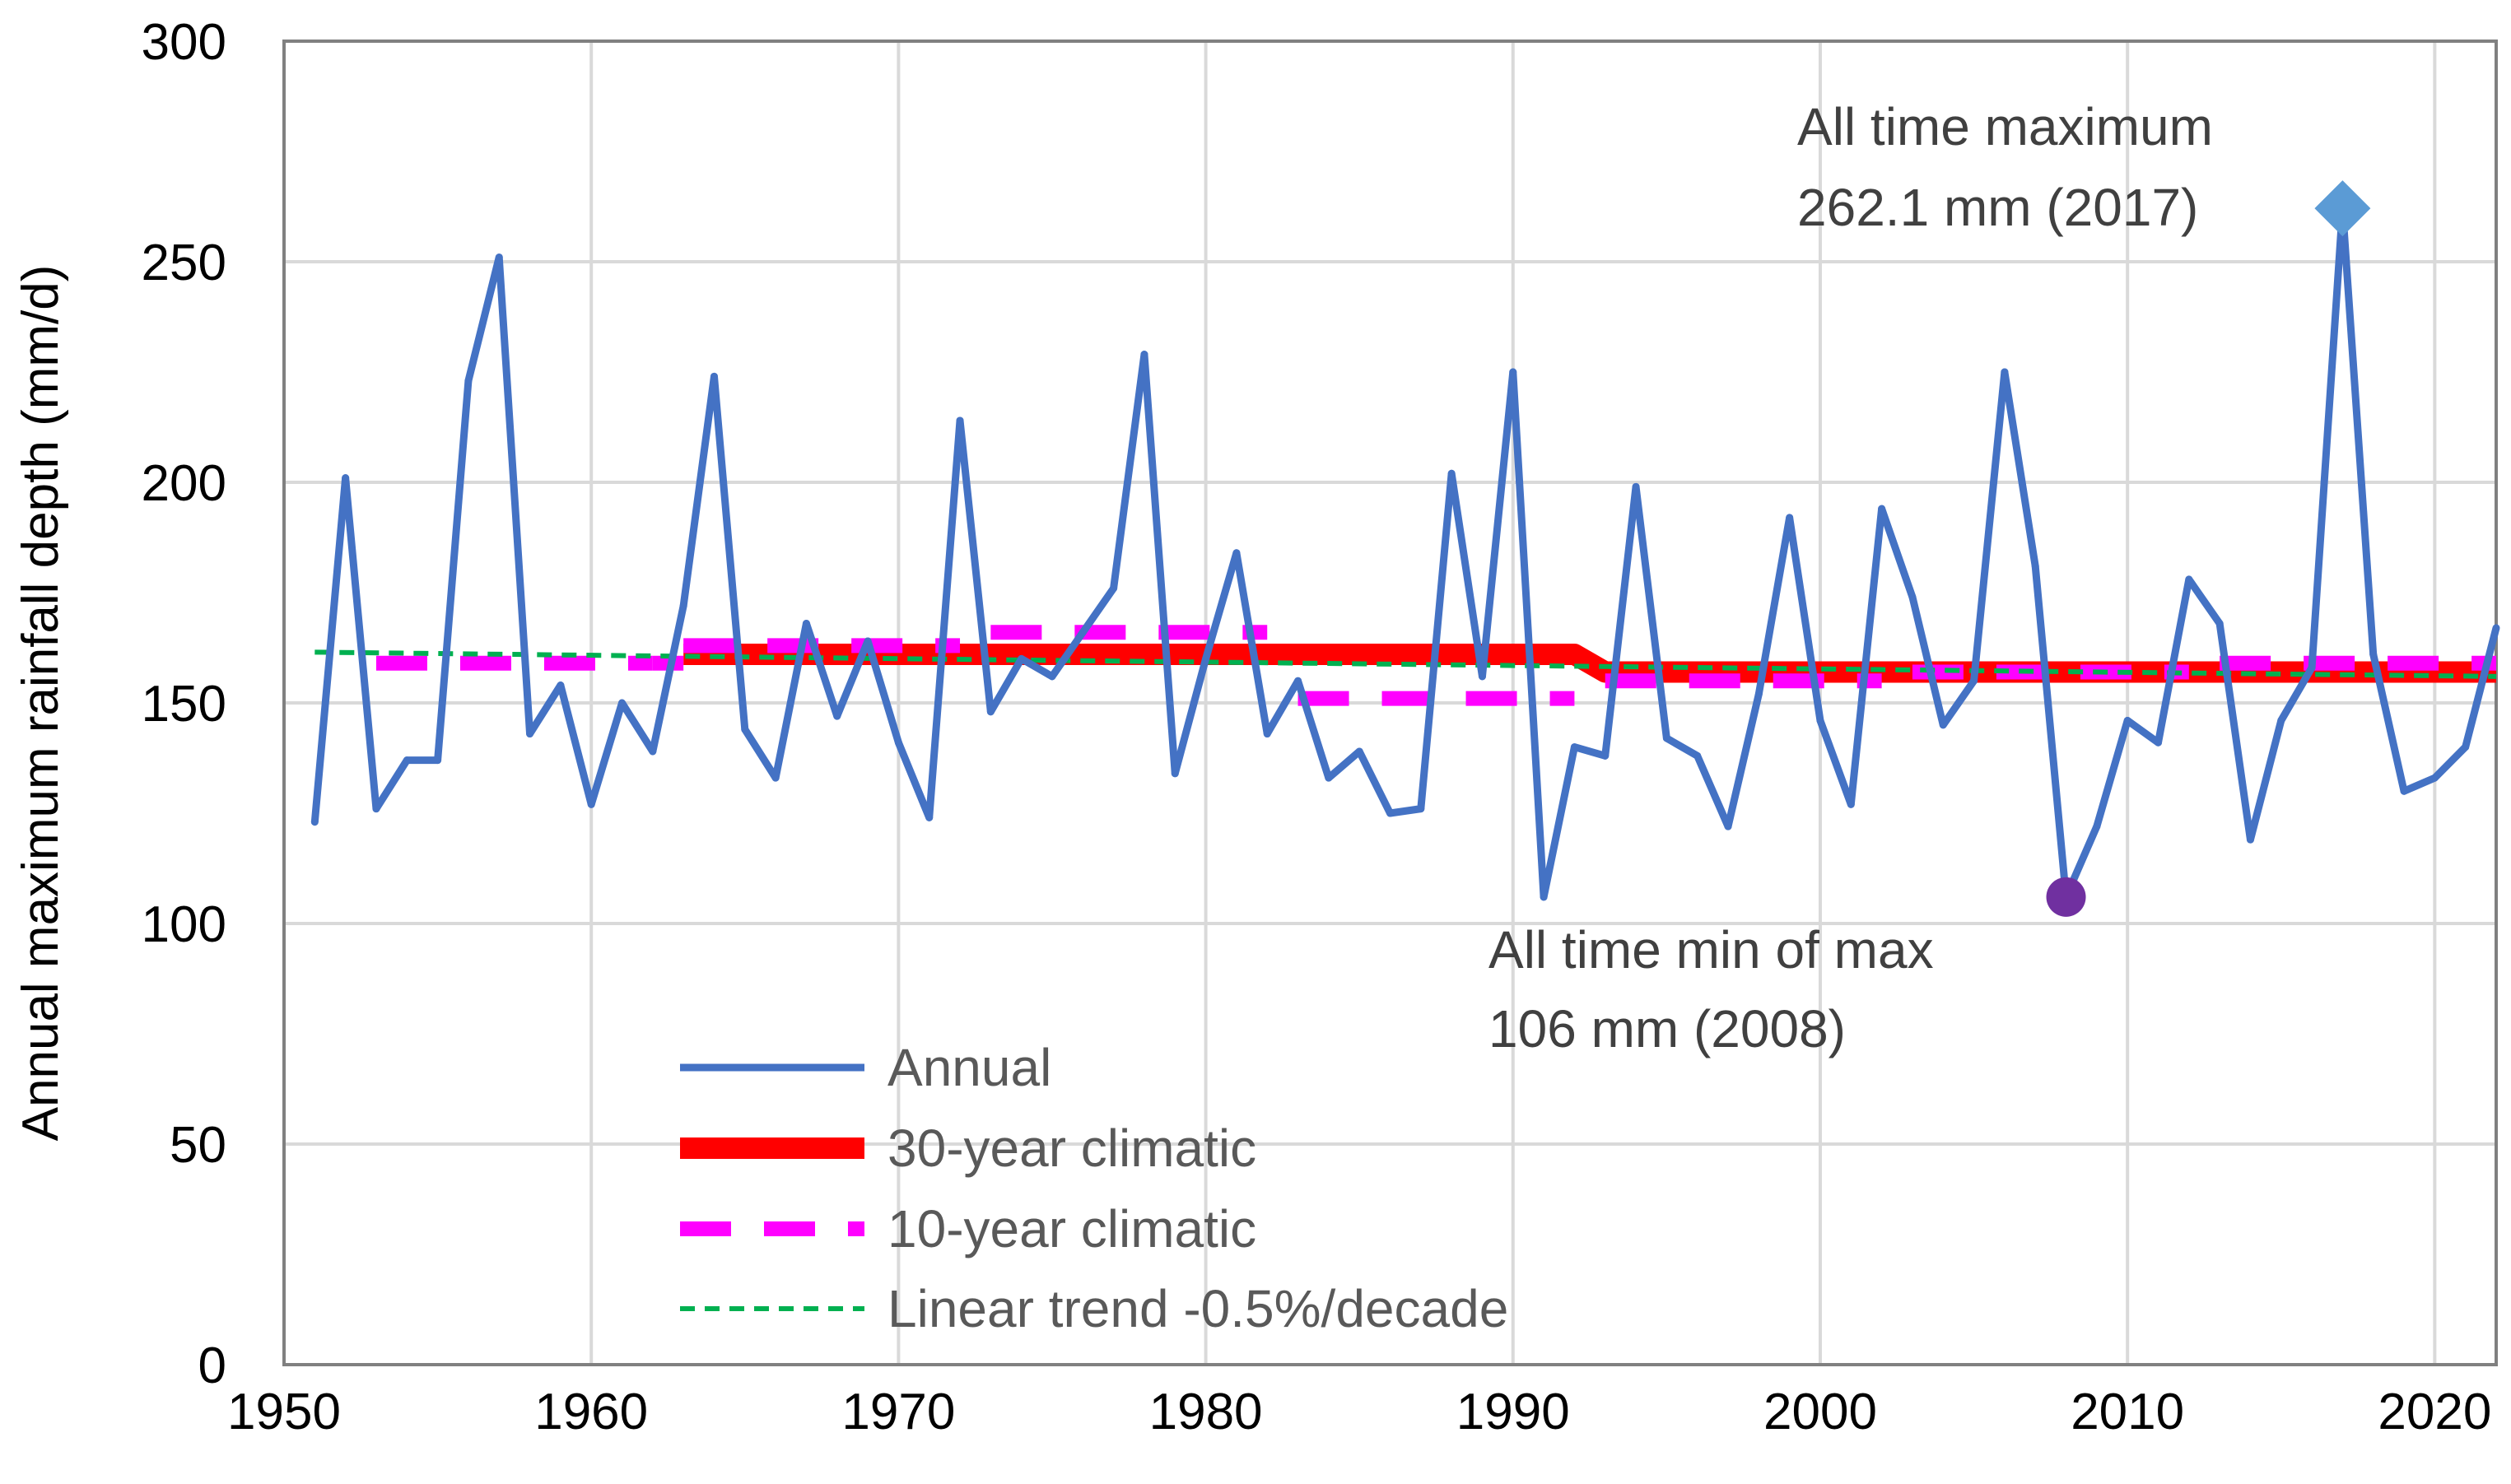 This screenshot has height=1484, width=2511. Describe the element at coordinates (1513, 1412) in the screenshot. I see `x-tick-label-1990: 1990` at that location.